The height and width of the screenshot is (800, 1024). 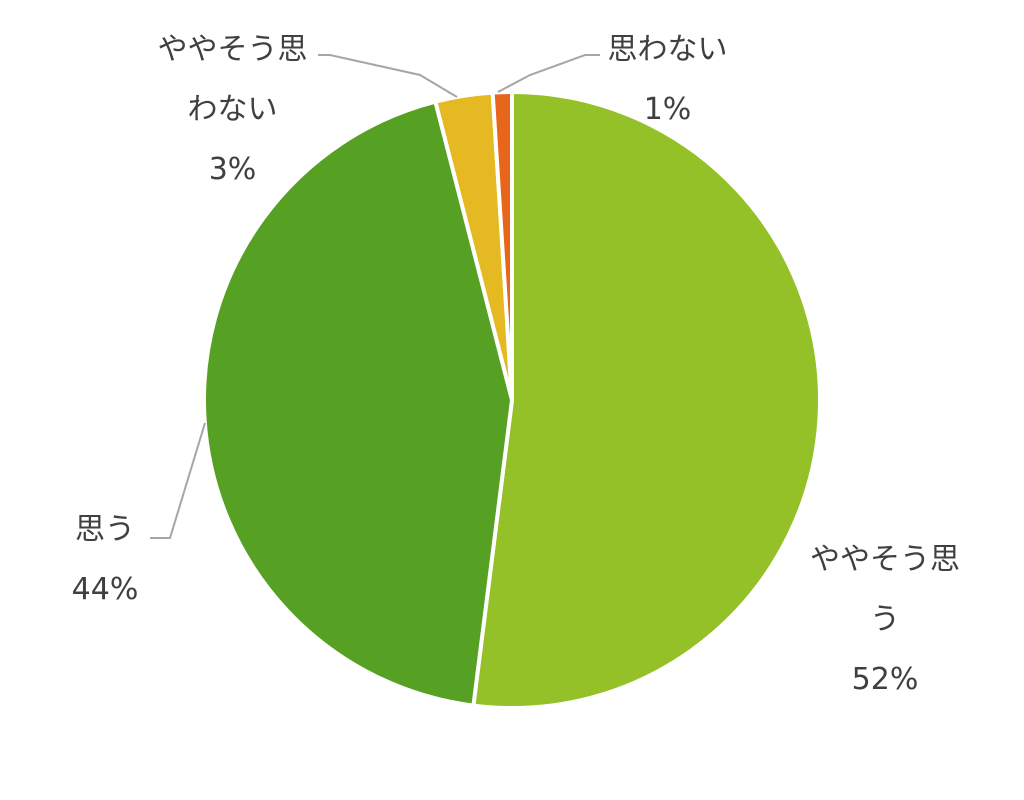 I want to click on value-label: 3%, so click(x=232, y=169).